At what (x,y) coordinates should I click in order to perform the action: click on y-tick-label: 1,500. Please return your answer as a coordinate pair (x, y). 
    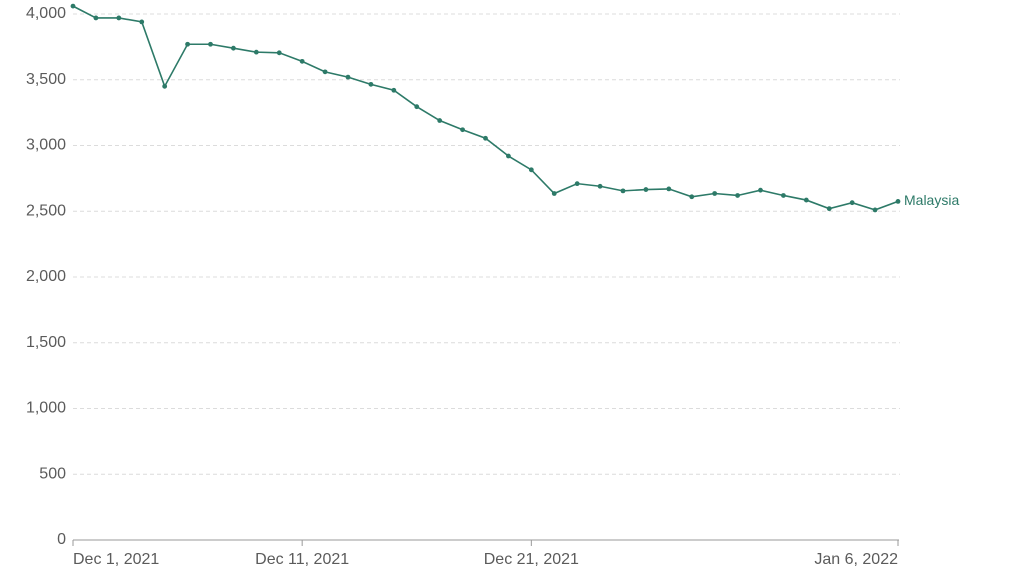
    Looking at the image, I should click on (46, 342).